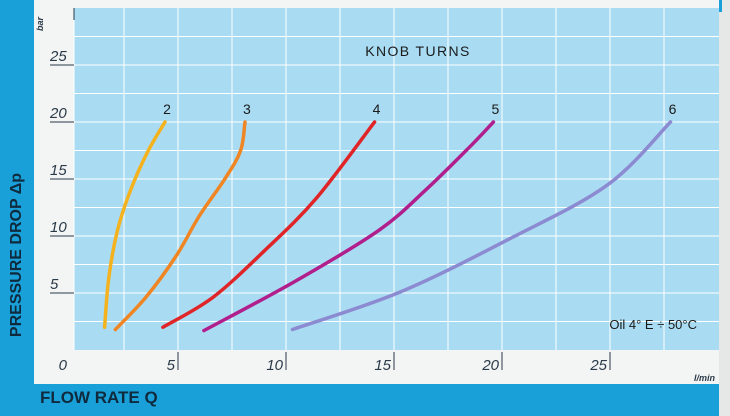 Image resolution: width=730 pixels, height=416 pixels. I want to click on y-tick-label: 25, so click(58, 56).